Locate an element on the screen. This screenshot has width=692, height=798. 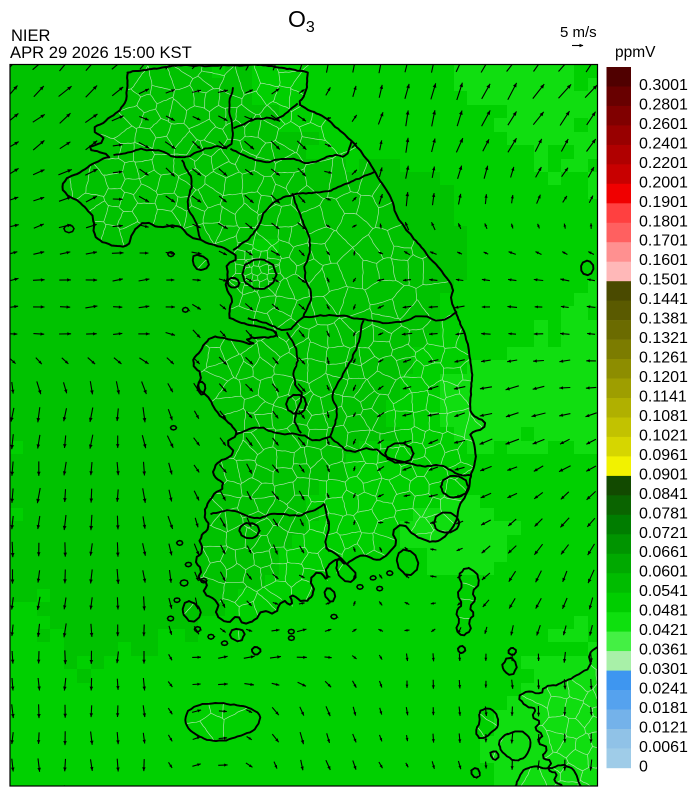
svg-text: 0.2201 is located at coordinates (663, 163).